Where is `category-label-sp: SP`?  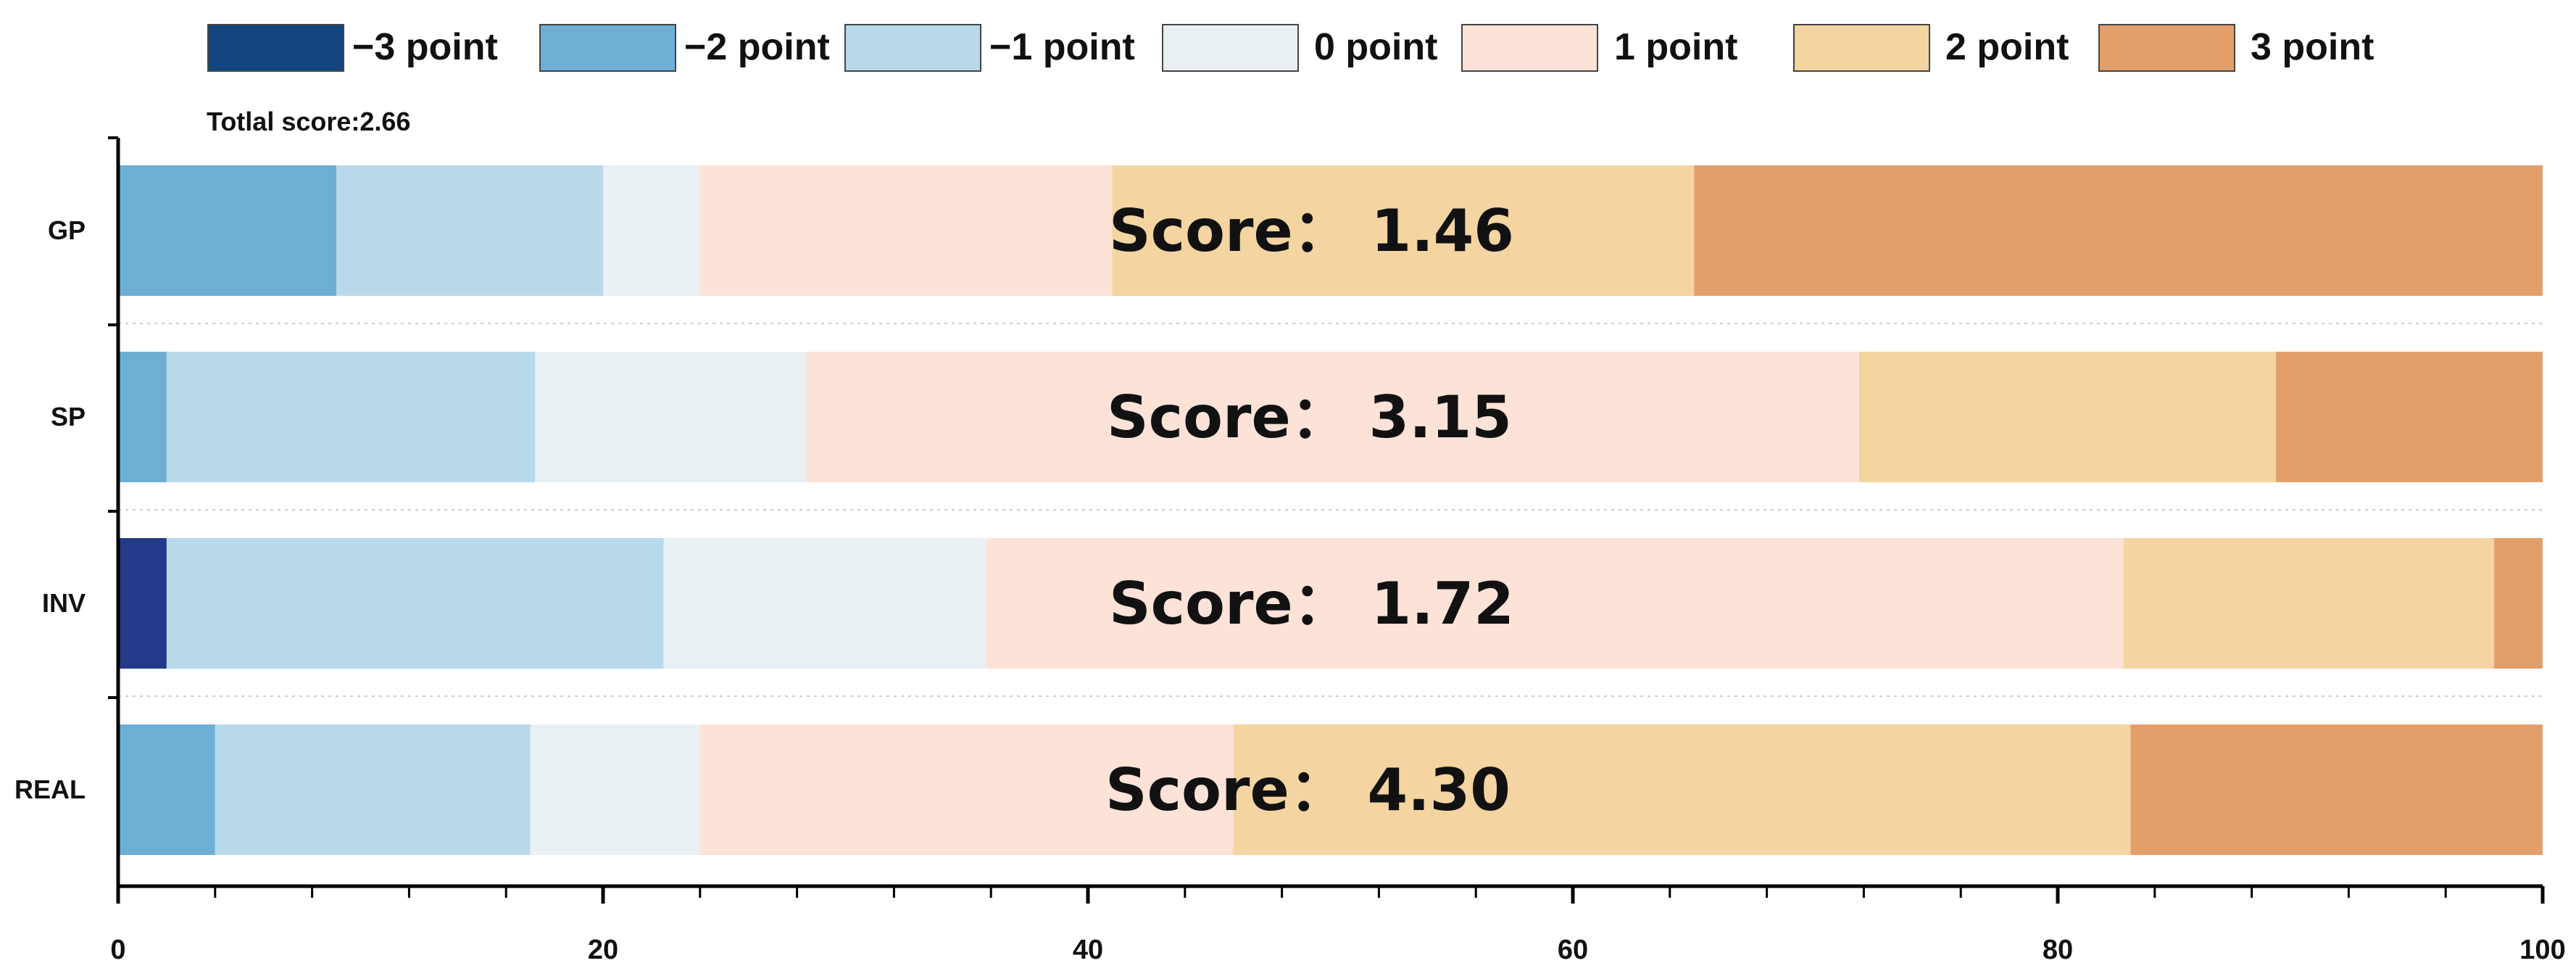 category-label-sp: SP is located at coordinates (68, 416).